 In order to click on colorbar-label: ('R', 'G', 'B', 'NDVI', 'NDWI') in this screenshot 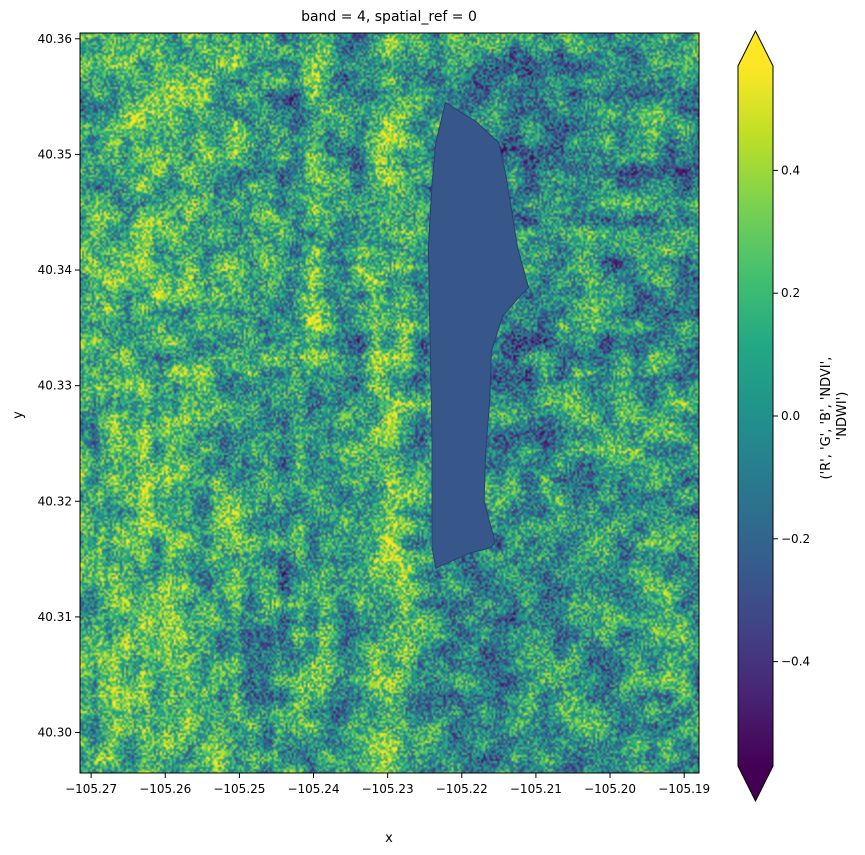, I will do `click(834, 416)`.